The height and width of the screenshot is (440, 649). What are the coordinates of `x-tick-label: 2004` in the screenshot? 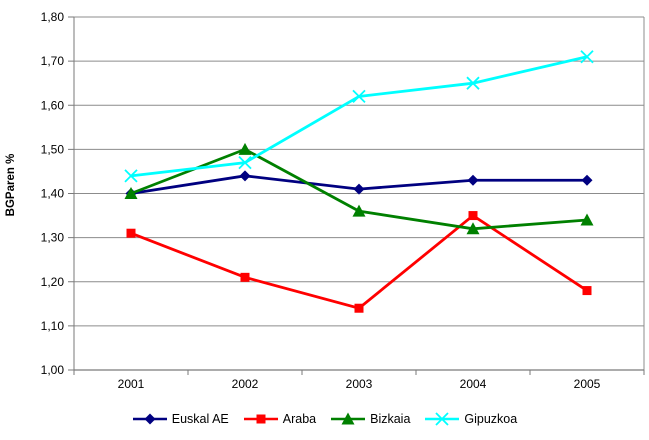 It's located at (473, 384).